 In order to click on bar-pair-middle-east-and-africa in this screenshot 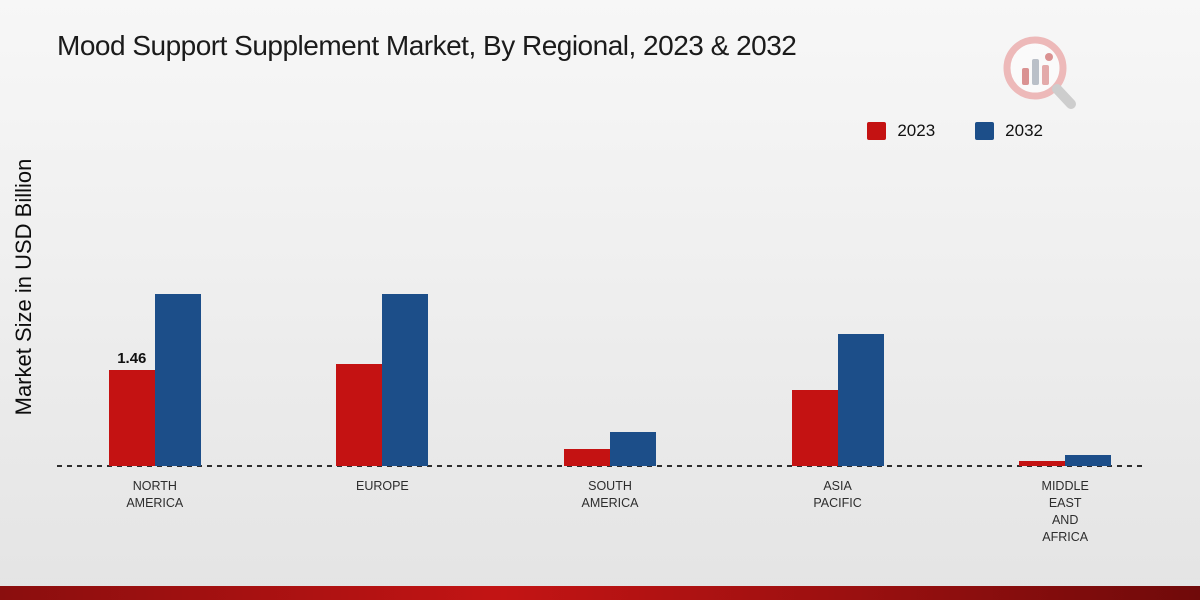, I will do `click(1065, 460)`.